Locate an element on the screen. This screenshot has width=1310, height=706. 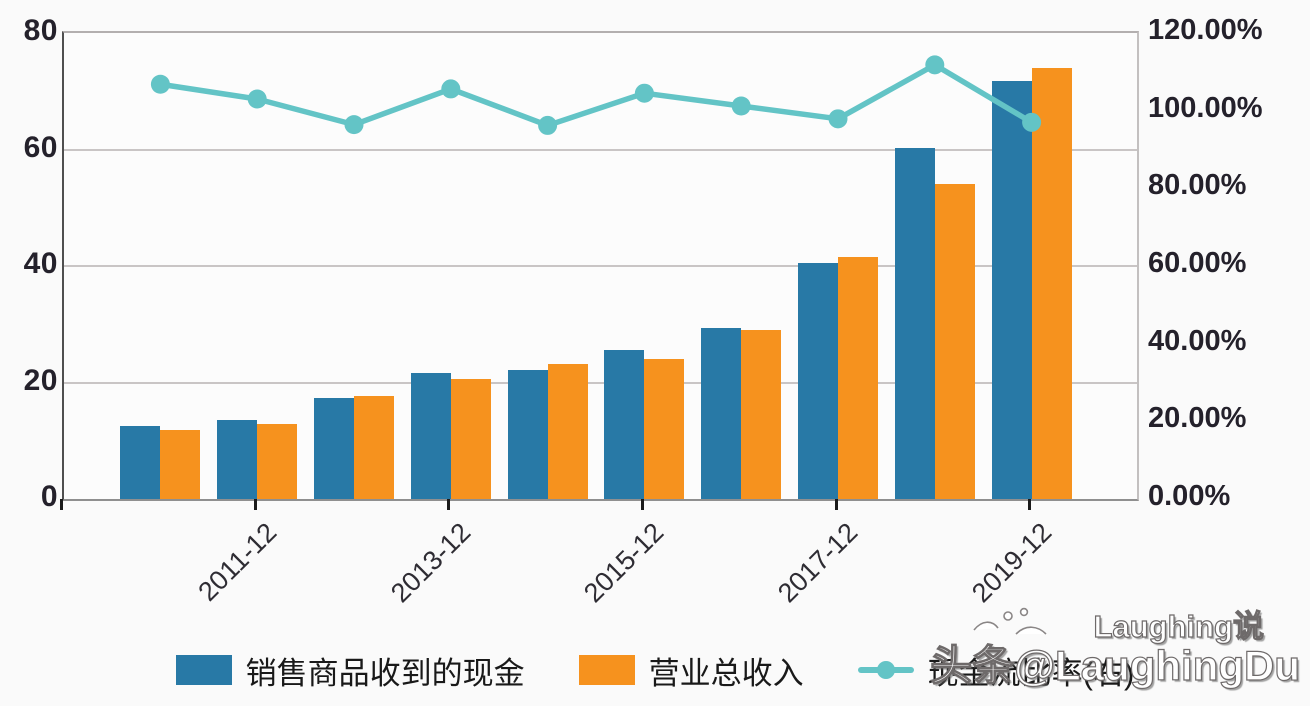
x-axis-label: 2011-12 is located at coordinates (237, 562).